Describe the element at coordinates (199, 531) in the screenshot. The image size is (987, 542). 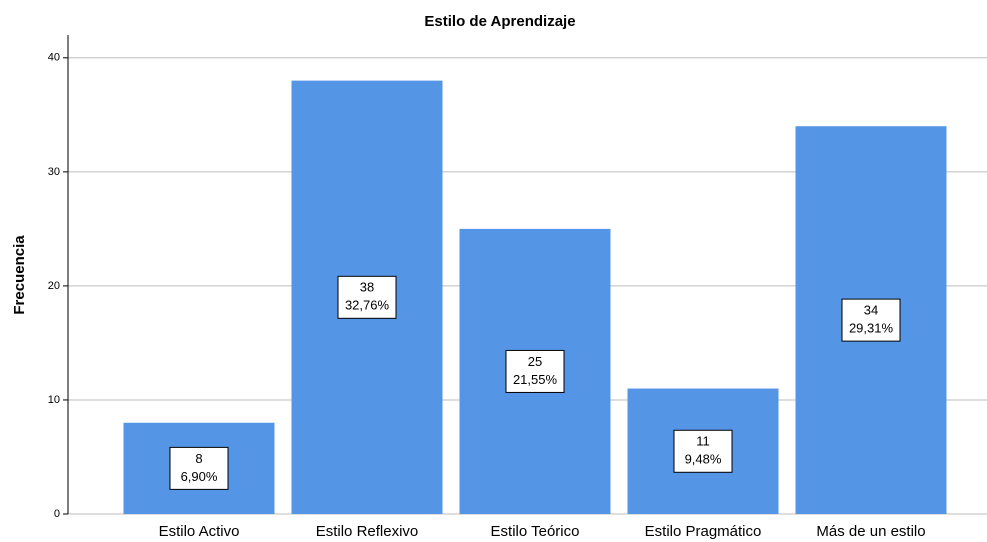
I see `x-tick-label: Estilo Activo` at that location.